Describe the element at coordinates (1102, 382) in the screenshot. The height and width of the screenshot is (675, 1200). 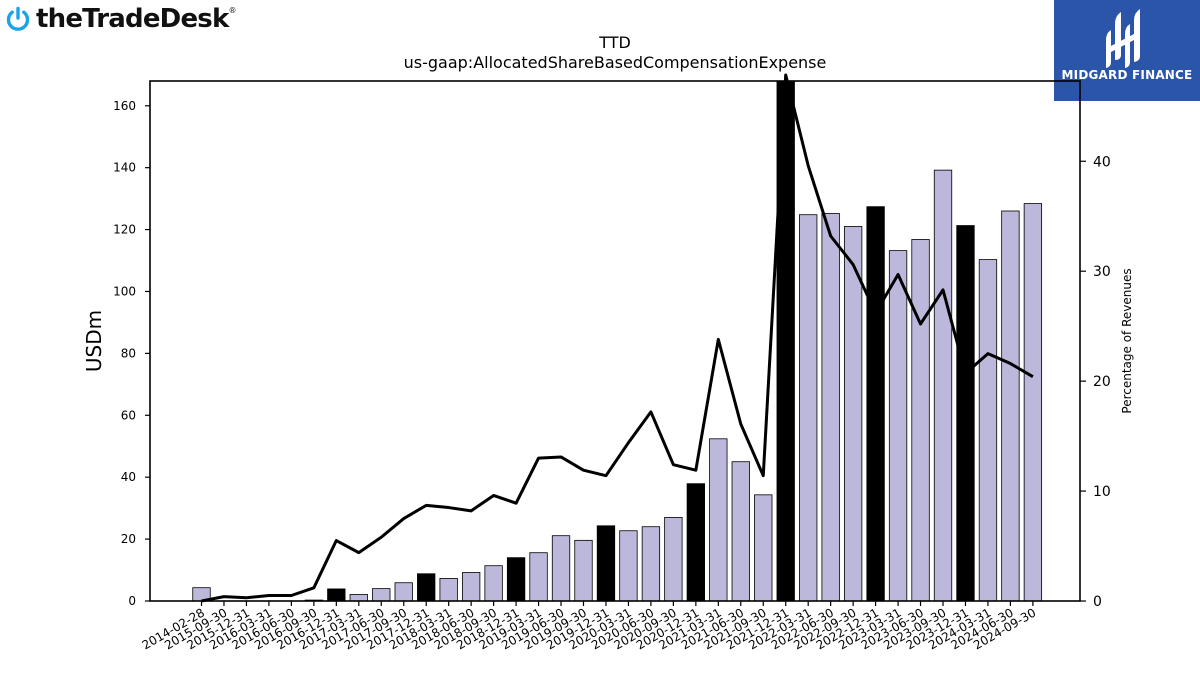
I see `y2-tick-label: 20` at that location.